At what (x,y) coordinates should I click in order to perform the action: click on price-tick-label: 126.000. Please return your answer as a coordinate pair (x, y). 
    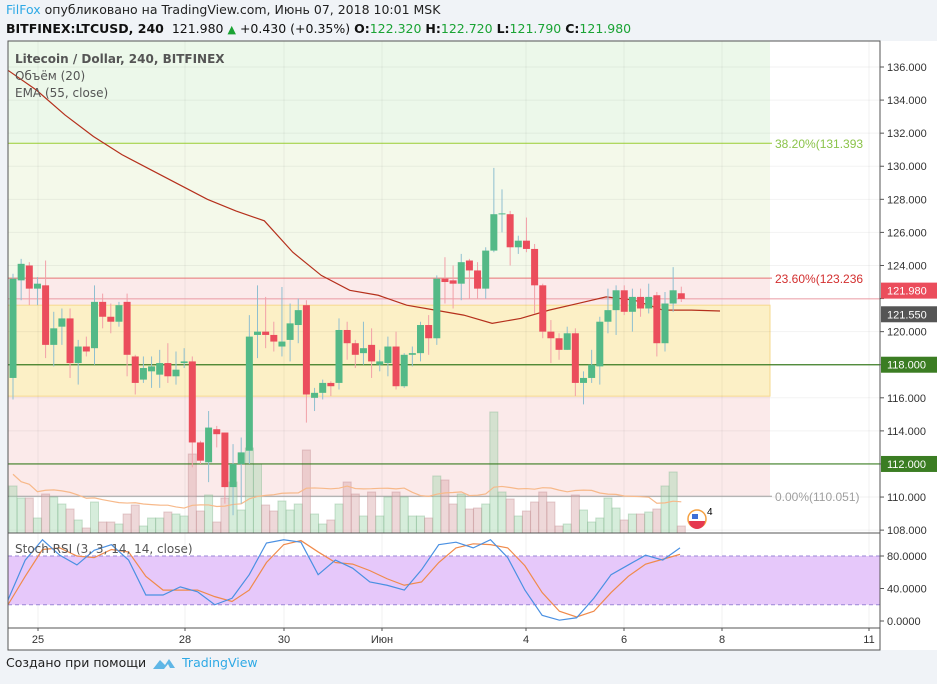
    Looking at the image, I should click on (907, 233).